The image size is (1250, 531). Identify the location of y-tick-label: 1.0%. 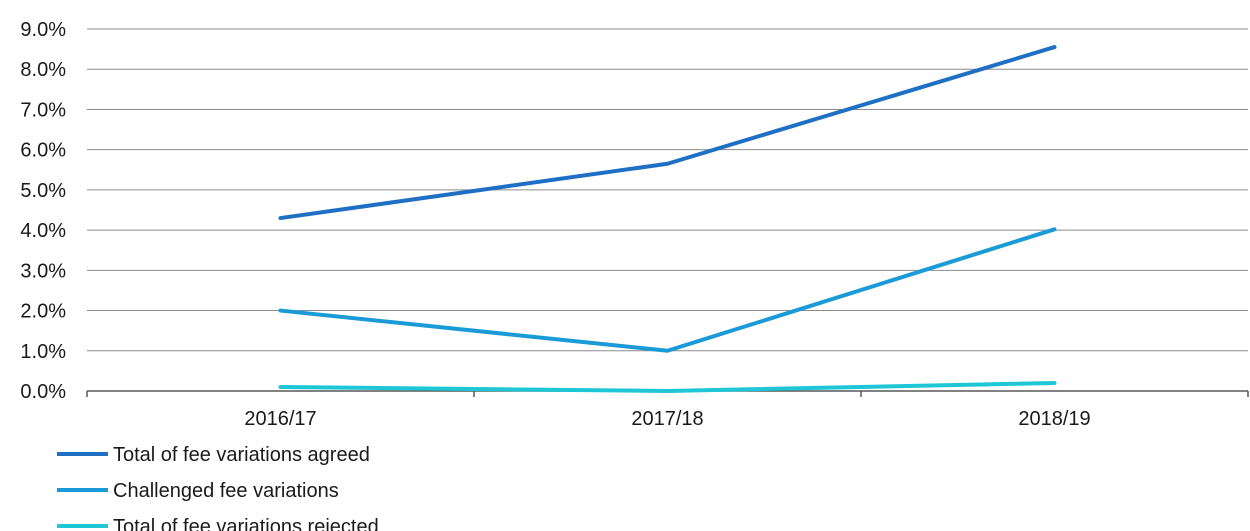
(43, 352).